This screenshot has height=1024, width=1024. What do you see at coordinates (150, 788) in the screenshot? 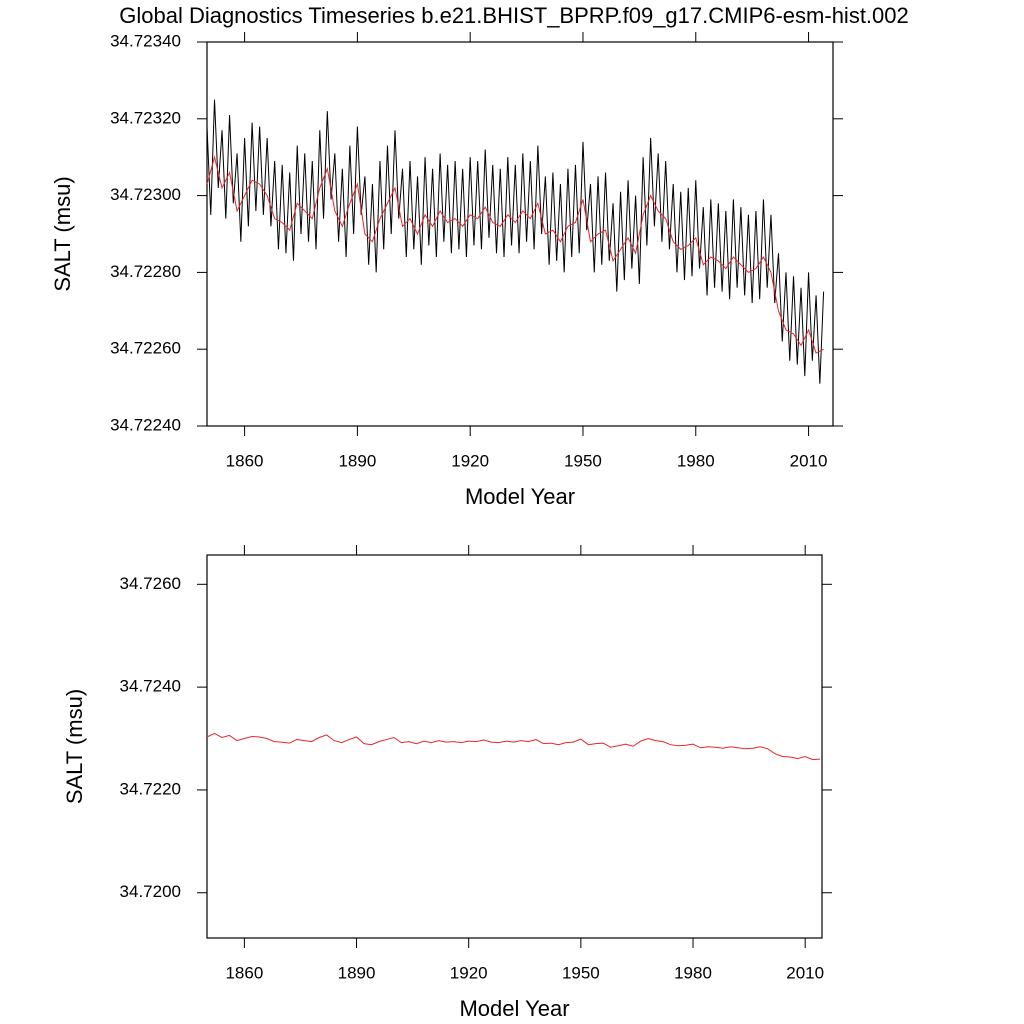
I see `y-tick-label: 34.7220` at bounding box center [150, 788].